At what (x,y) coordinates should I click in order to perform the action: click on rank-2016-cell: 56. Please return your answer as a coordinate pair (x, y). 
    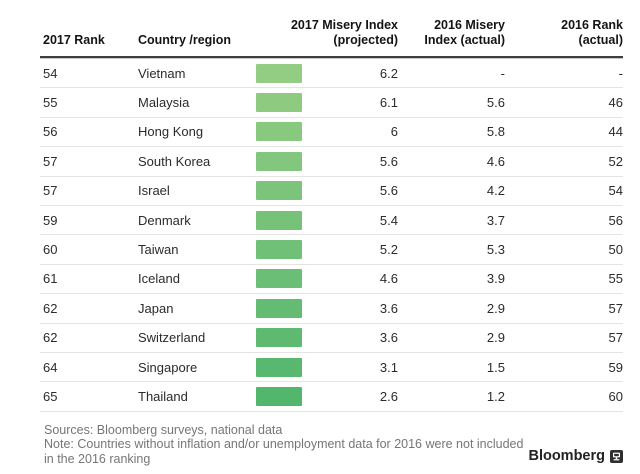
    Looking at the image, I should click on (615, 220).